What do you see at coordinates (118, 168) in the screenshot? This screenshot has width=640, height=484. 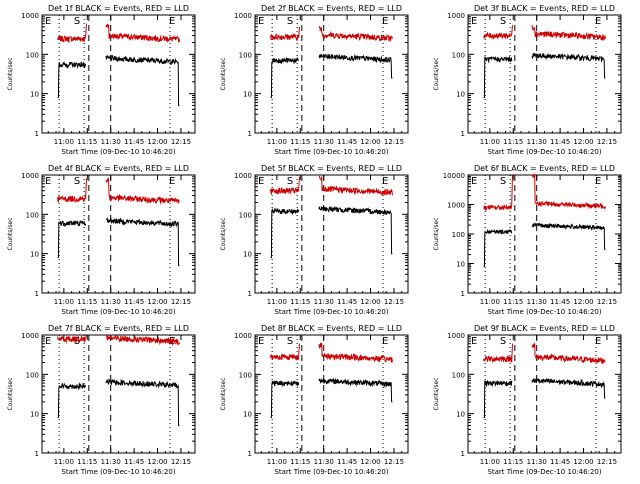 I see `panel-title: Det 4f BLACK = Events, RED = LLD` at bounding box center [118, 168].